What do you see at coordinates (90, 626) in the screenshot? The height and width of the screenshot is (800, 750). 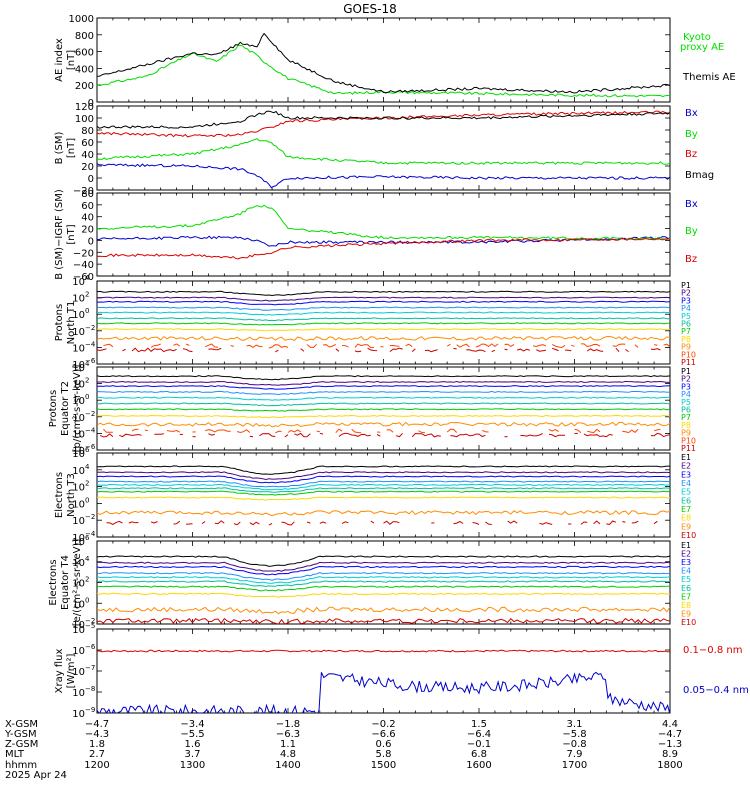 I see `y-tick-exponent: −5` at bounding box center [90, 626].